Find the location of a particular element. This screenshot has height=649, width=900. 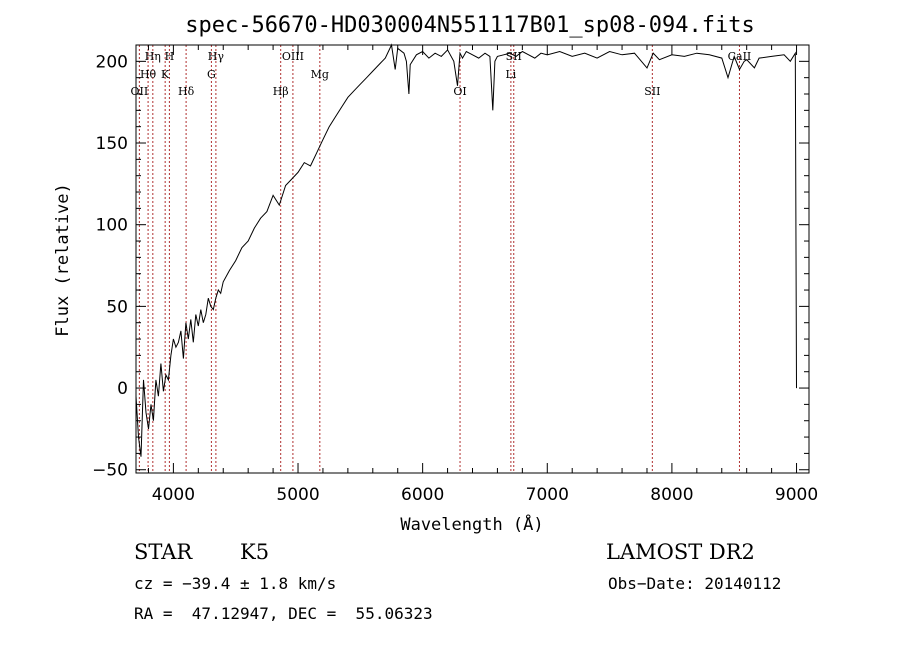

x-axis-label: Wavelength (Å) is located at coordinates (471, 524).